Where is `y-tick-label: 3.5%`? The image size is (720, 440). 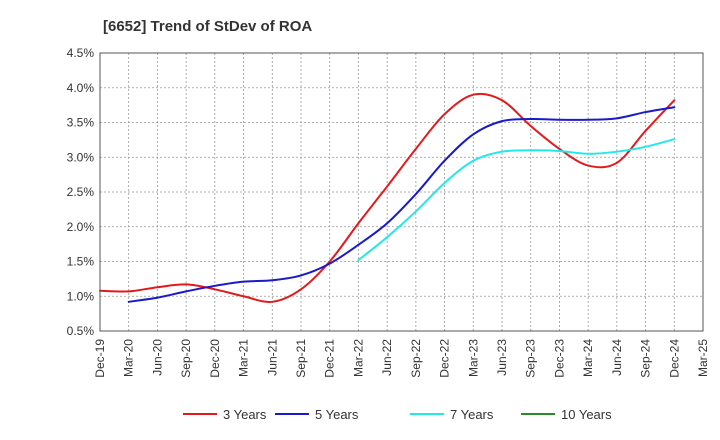 y-tick-label: 3.5% is located at coordinates (81, 123).